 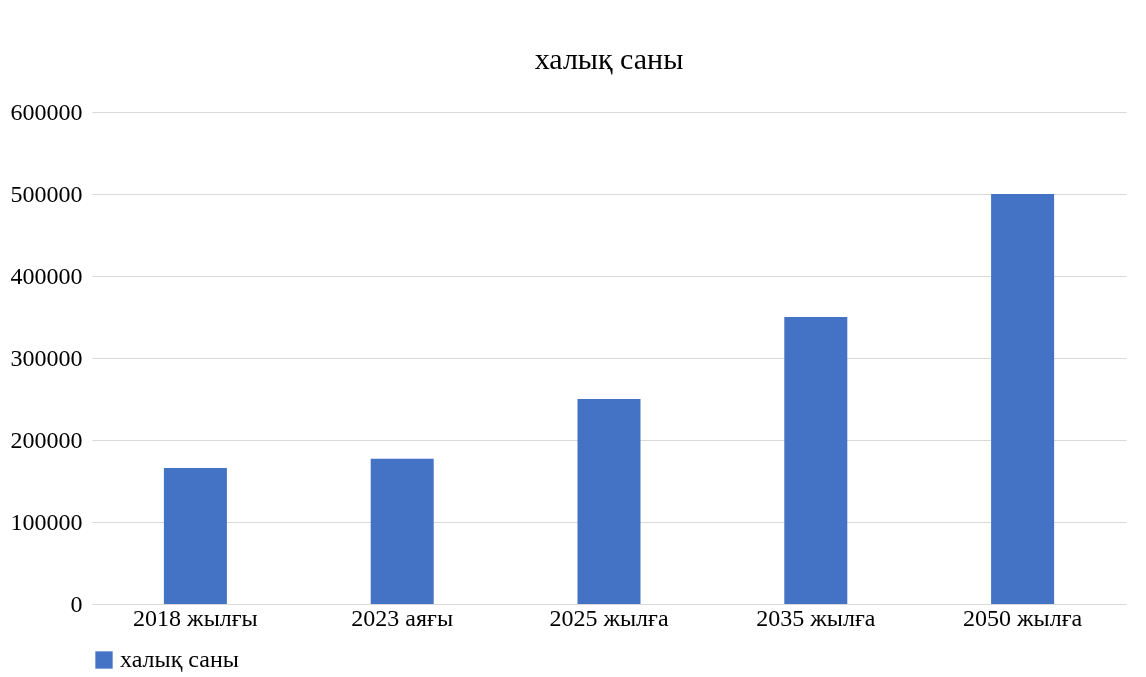 I want to click on y-tick-label: 300000, so click(x=46, y=357).